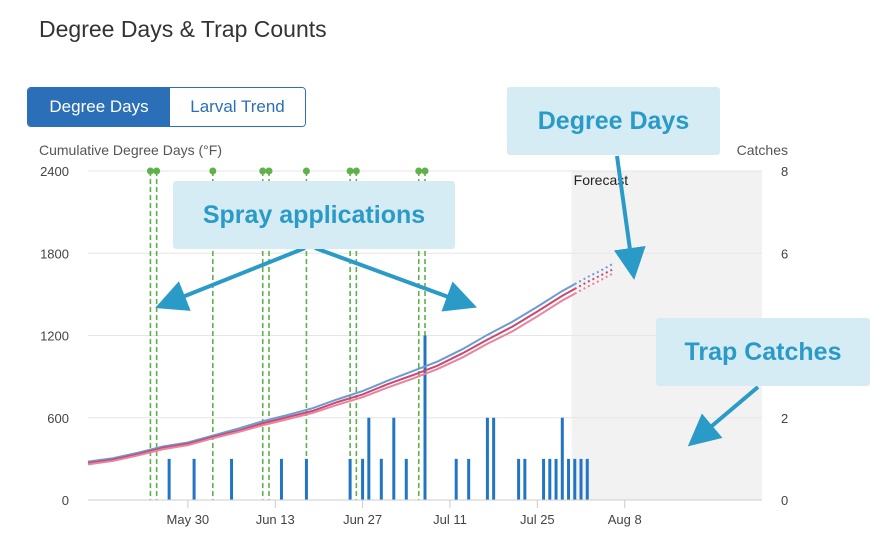  I want to click on spray-applications-callout: Spray applications, so click(314, 215).